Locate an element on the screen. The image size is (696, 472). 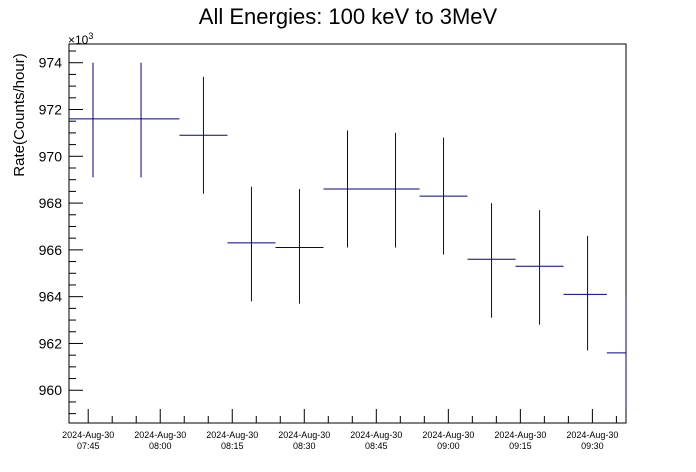
x-tick-label-time: 09:30 is located at coordinates (592, 446).